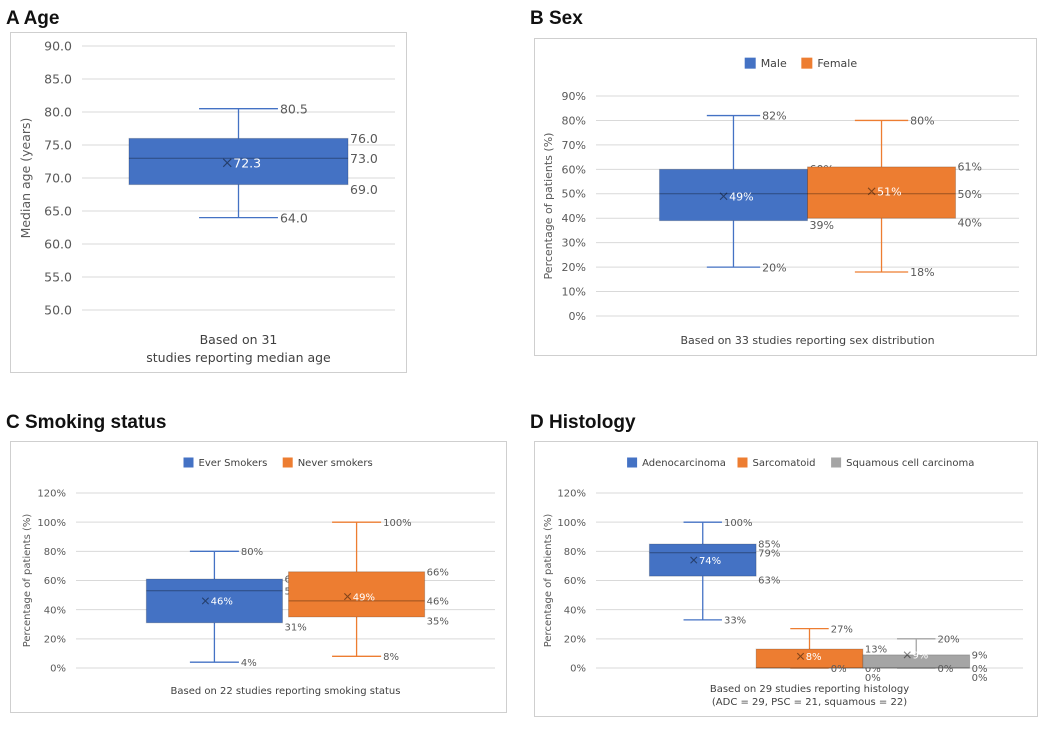 The width and height of the screenshot is (1052, 731). What do you see at coordinates (58, 310) in the screenshot?
I see `y-tick-label: 50.0` at bounding box center [58, 310].